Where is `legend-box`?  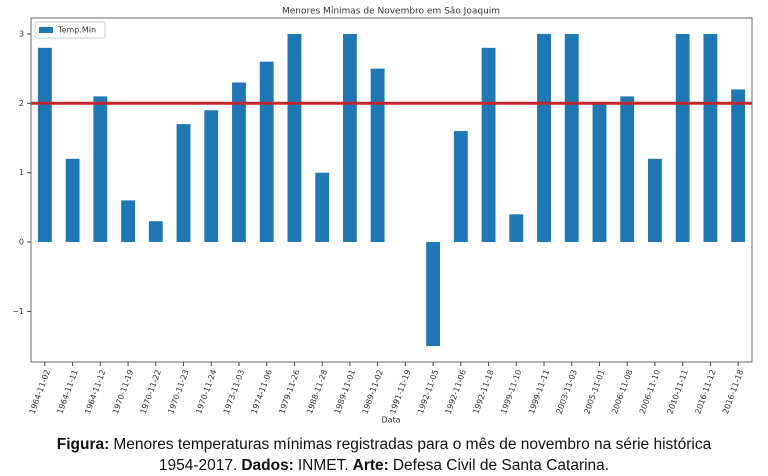 legend-box is located at coordinates (70, 30).